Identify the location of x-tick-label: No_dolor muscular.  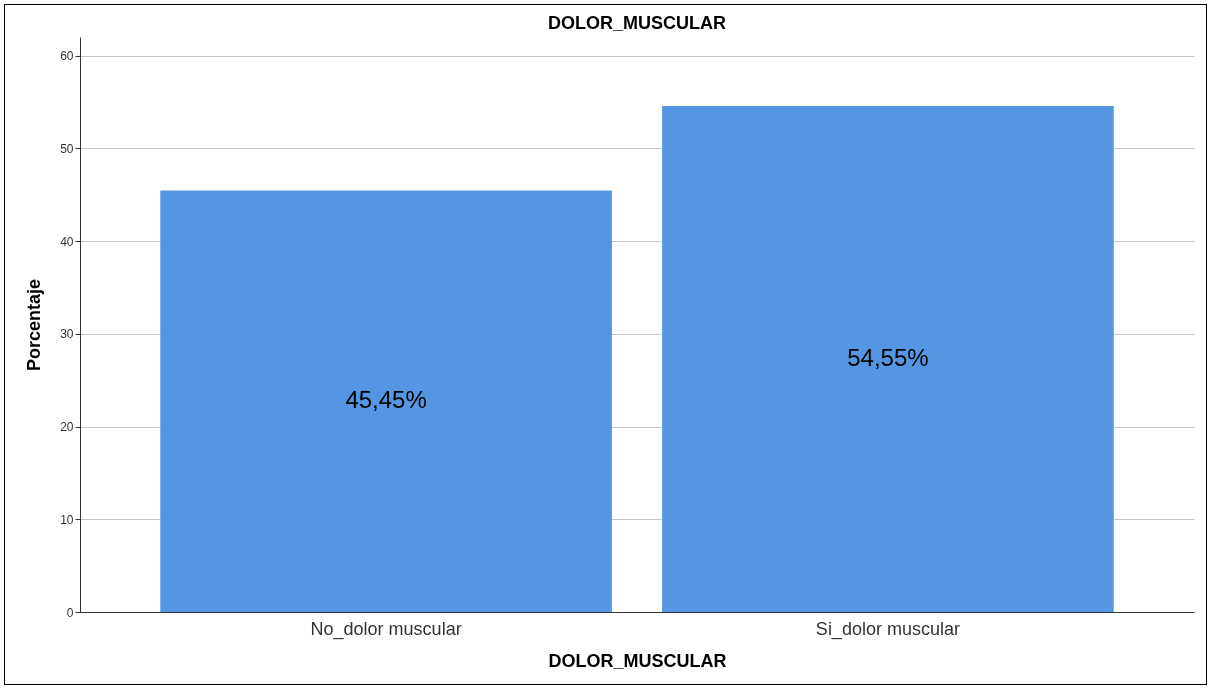
(386, 629).